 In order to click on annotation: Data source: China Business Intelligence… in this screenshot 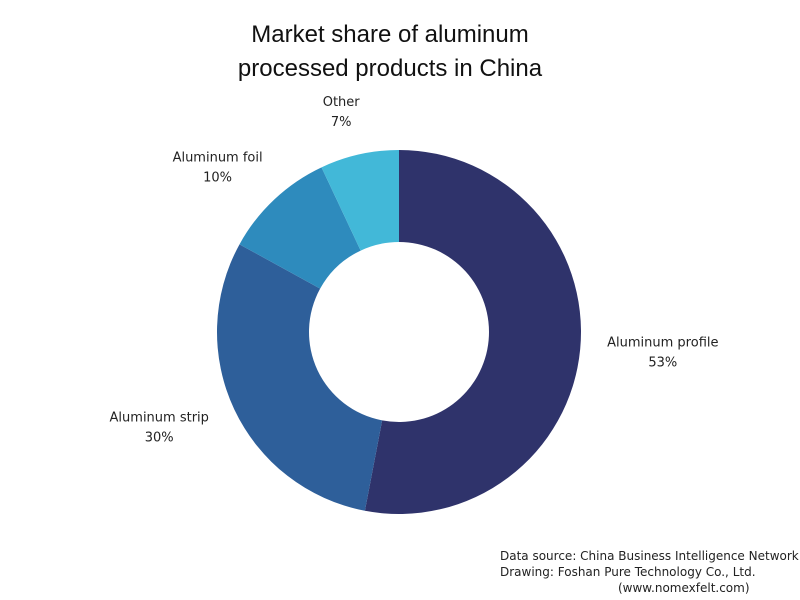, I will do `click(649, 556)`.